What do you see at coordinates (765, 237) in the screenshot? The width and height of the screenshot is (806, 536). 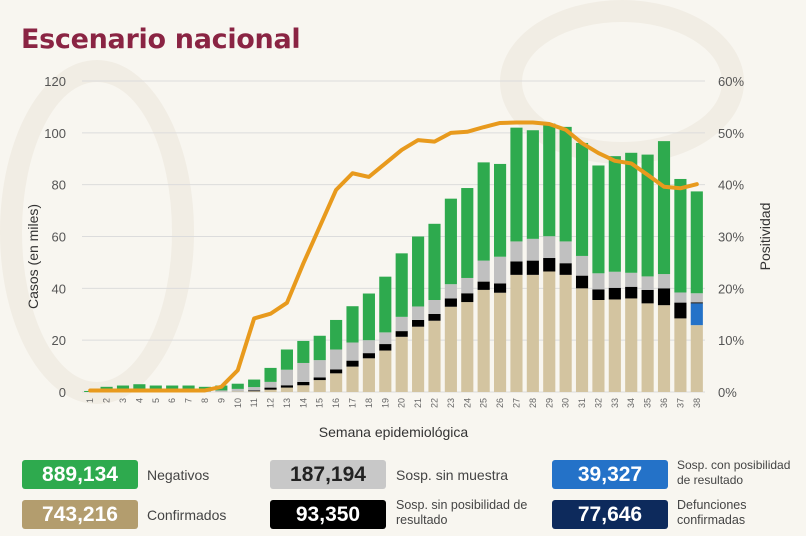 I see `y2-axis-label: Positividad` at bounding box center [765, 237].